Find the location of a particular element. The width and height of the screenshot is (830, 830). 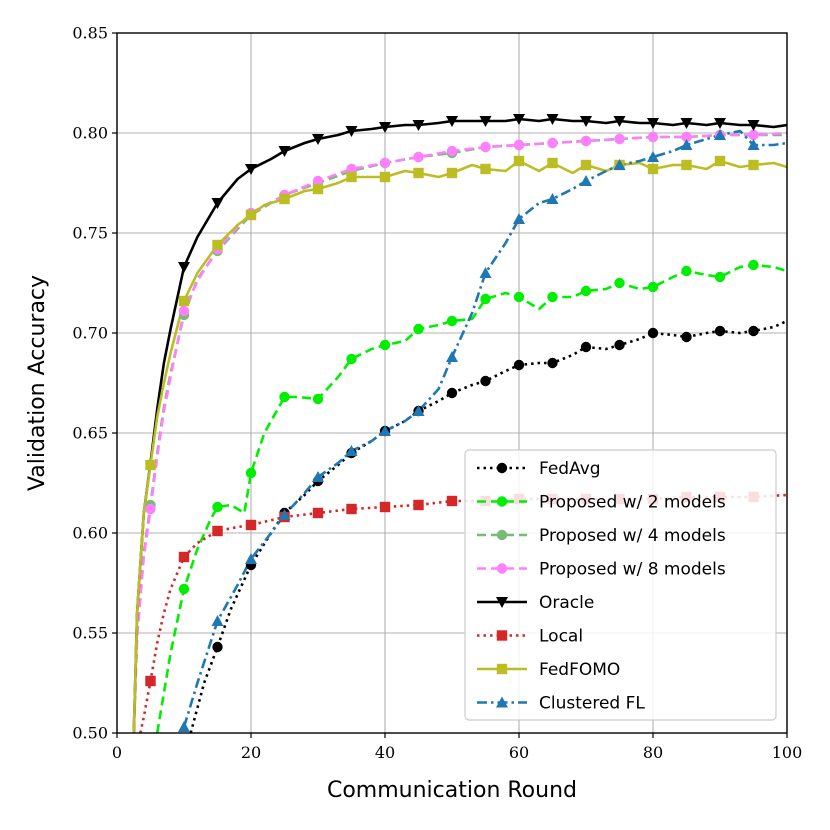

legend-marker-proposed-w-4-models is located at coordinates (502, 535).